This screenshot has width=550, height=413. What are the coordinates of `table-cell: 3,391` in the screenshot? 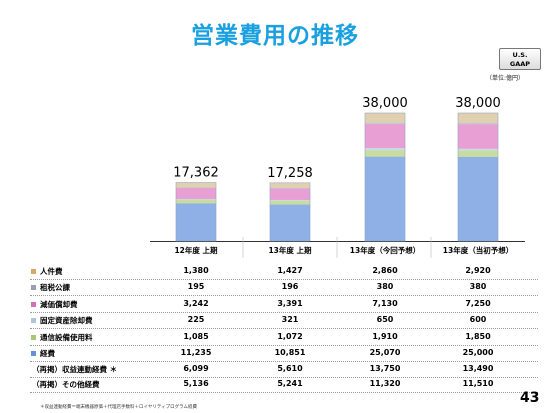 It's located at (290, 303).